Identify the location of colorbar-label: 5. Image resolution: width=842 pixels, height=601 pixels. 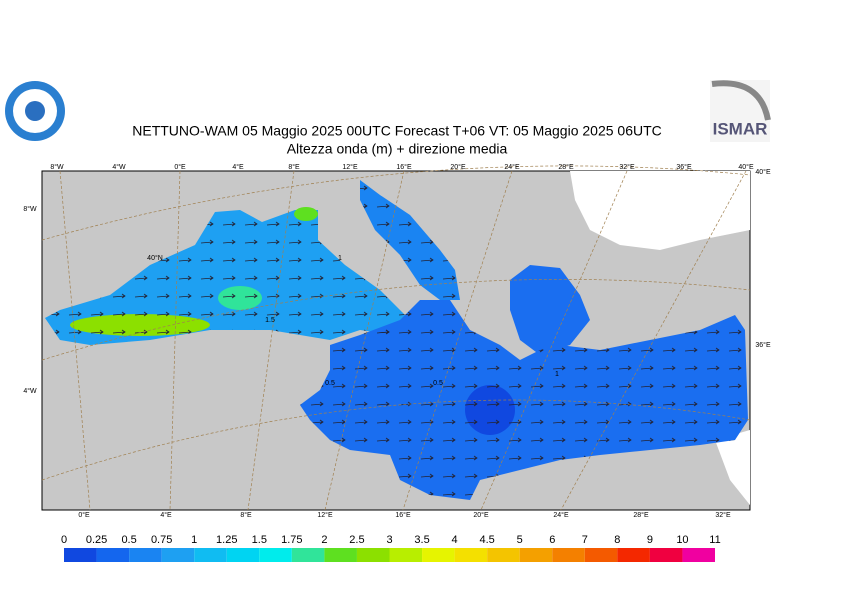
(520, 540).